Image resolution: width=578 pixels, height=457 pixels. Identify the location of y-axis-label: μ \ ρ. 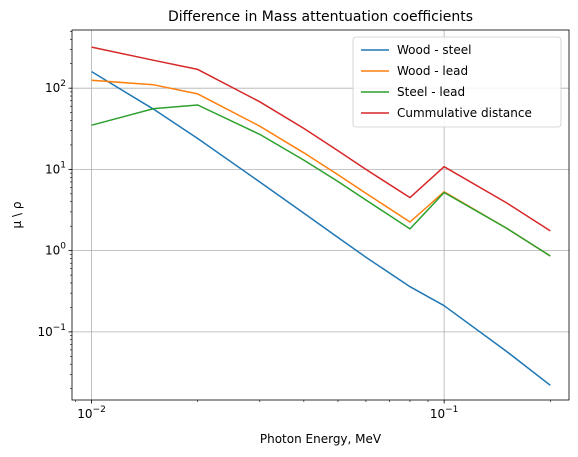
(17, 215).